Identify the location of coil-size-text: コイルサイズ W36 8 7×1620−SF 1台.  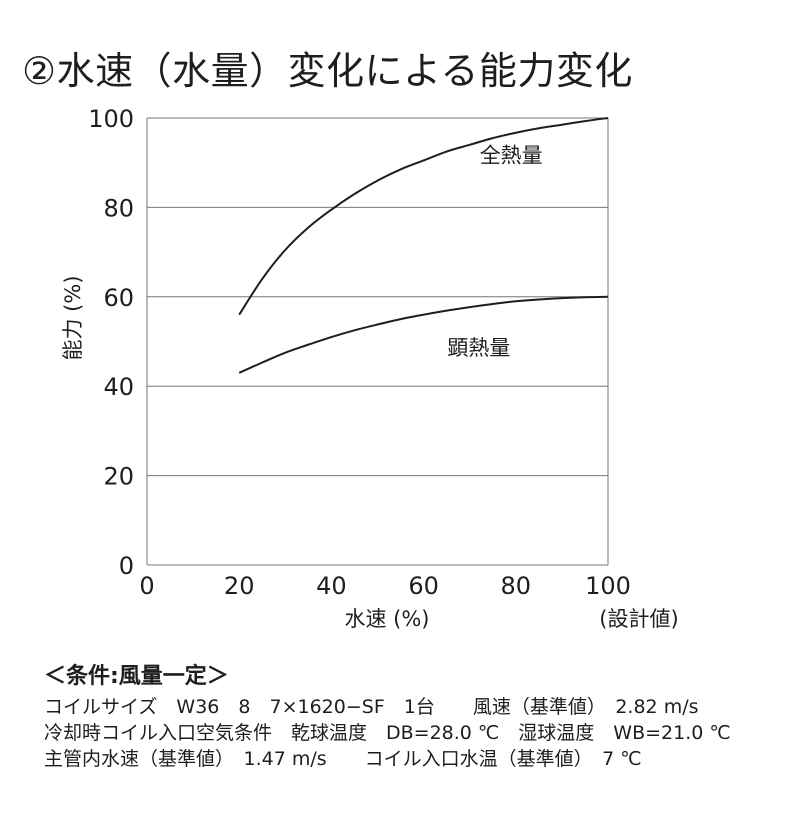
(239, 707).